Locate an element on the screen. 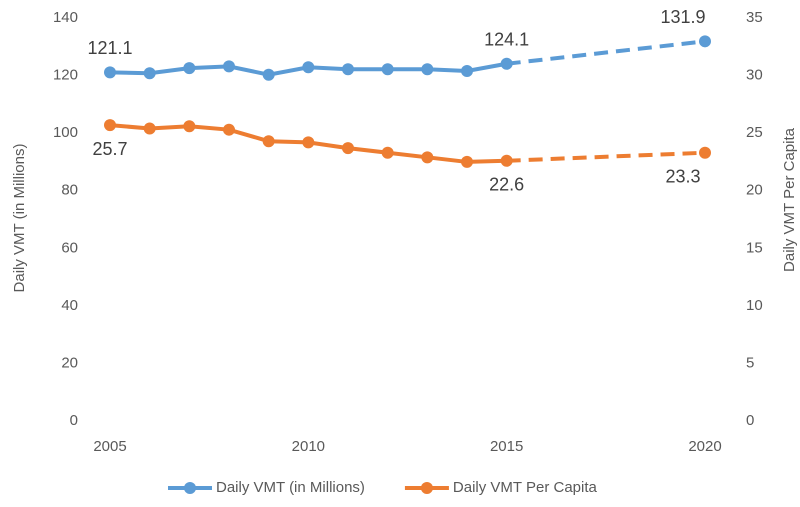 The height and width of the screenshot is (507, 800). y2-tick-label: 10 is located at coordinates (754, 305).